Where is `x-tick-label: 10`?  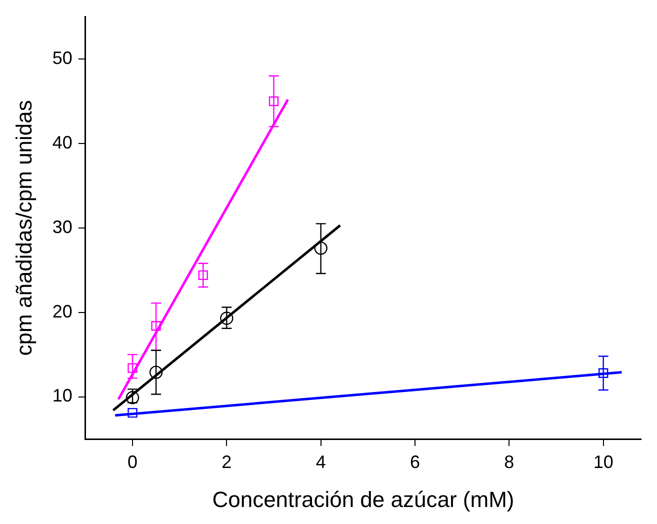
x-tick-label: 10 is located at coordinates (603, 462).